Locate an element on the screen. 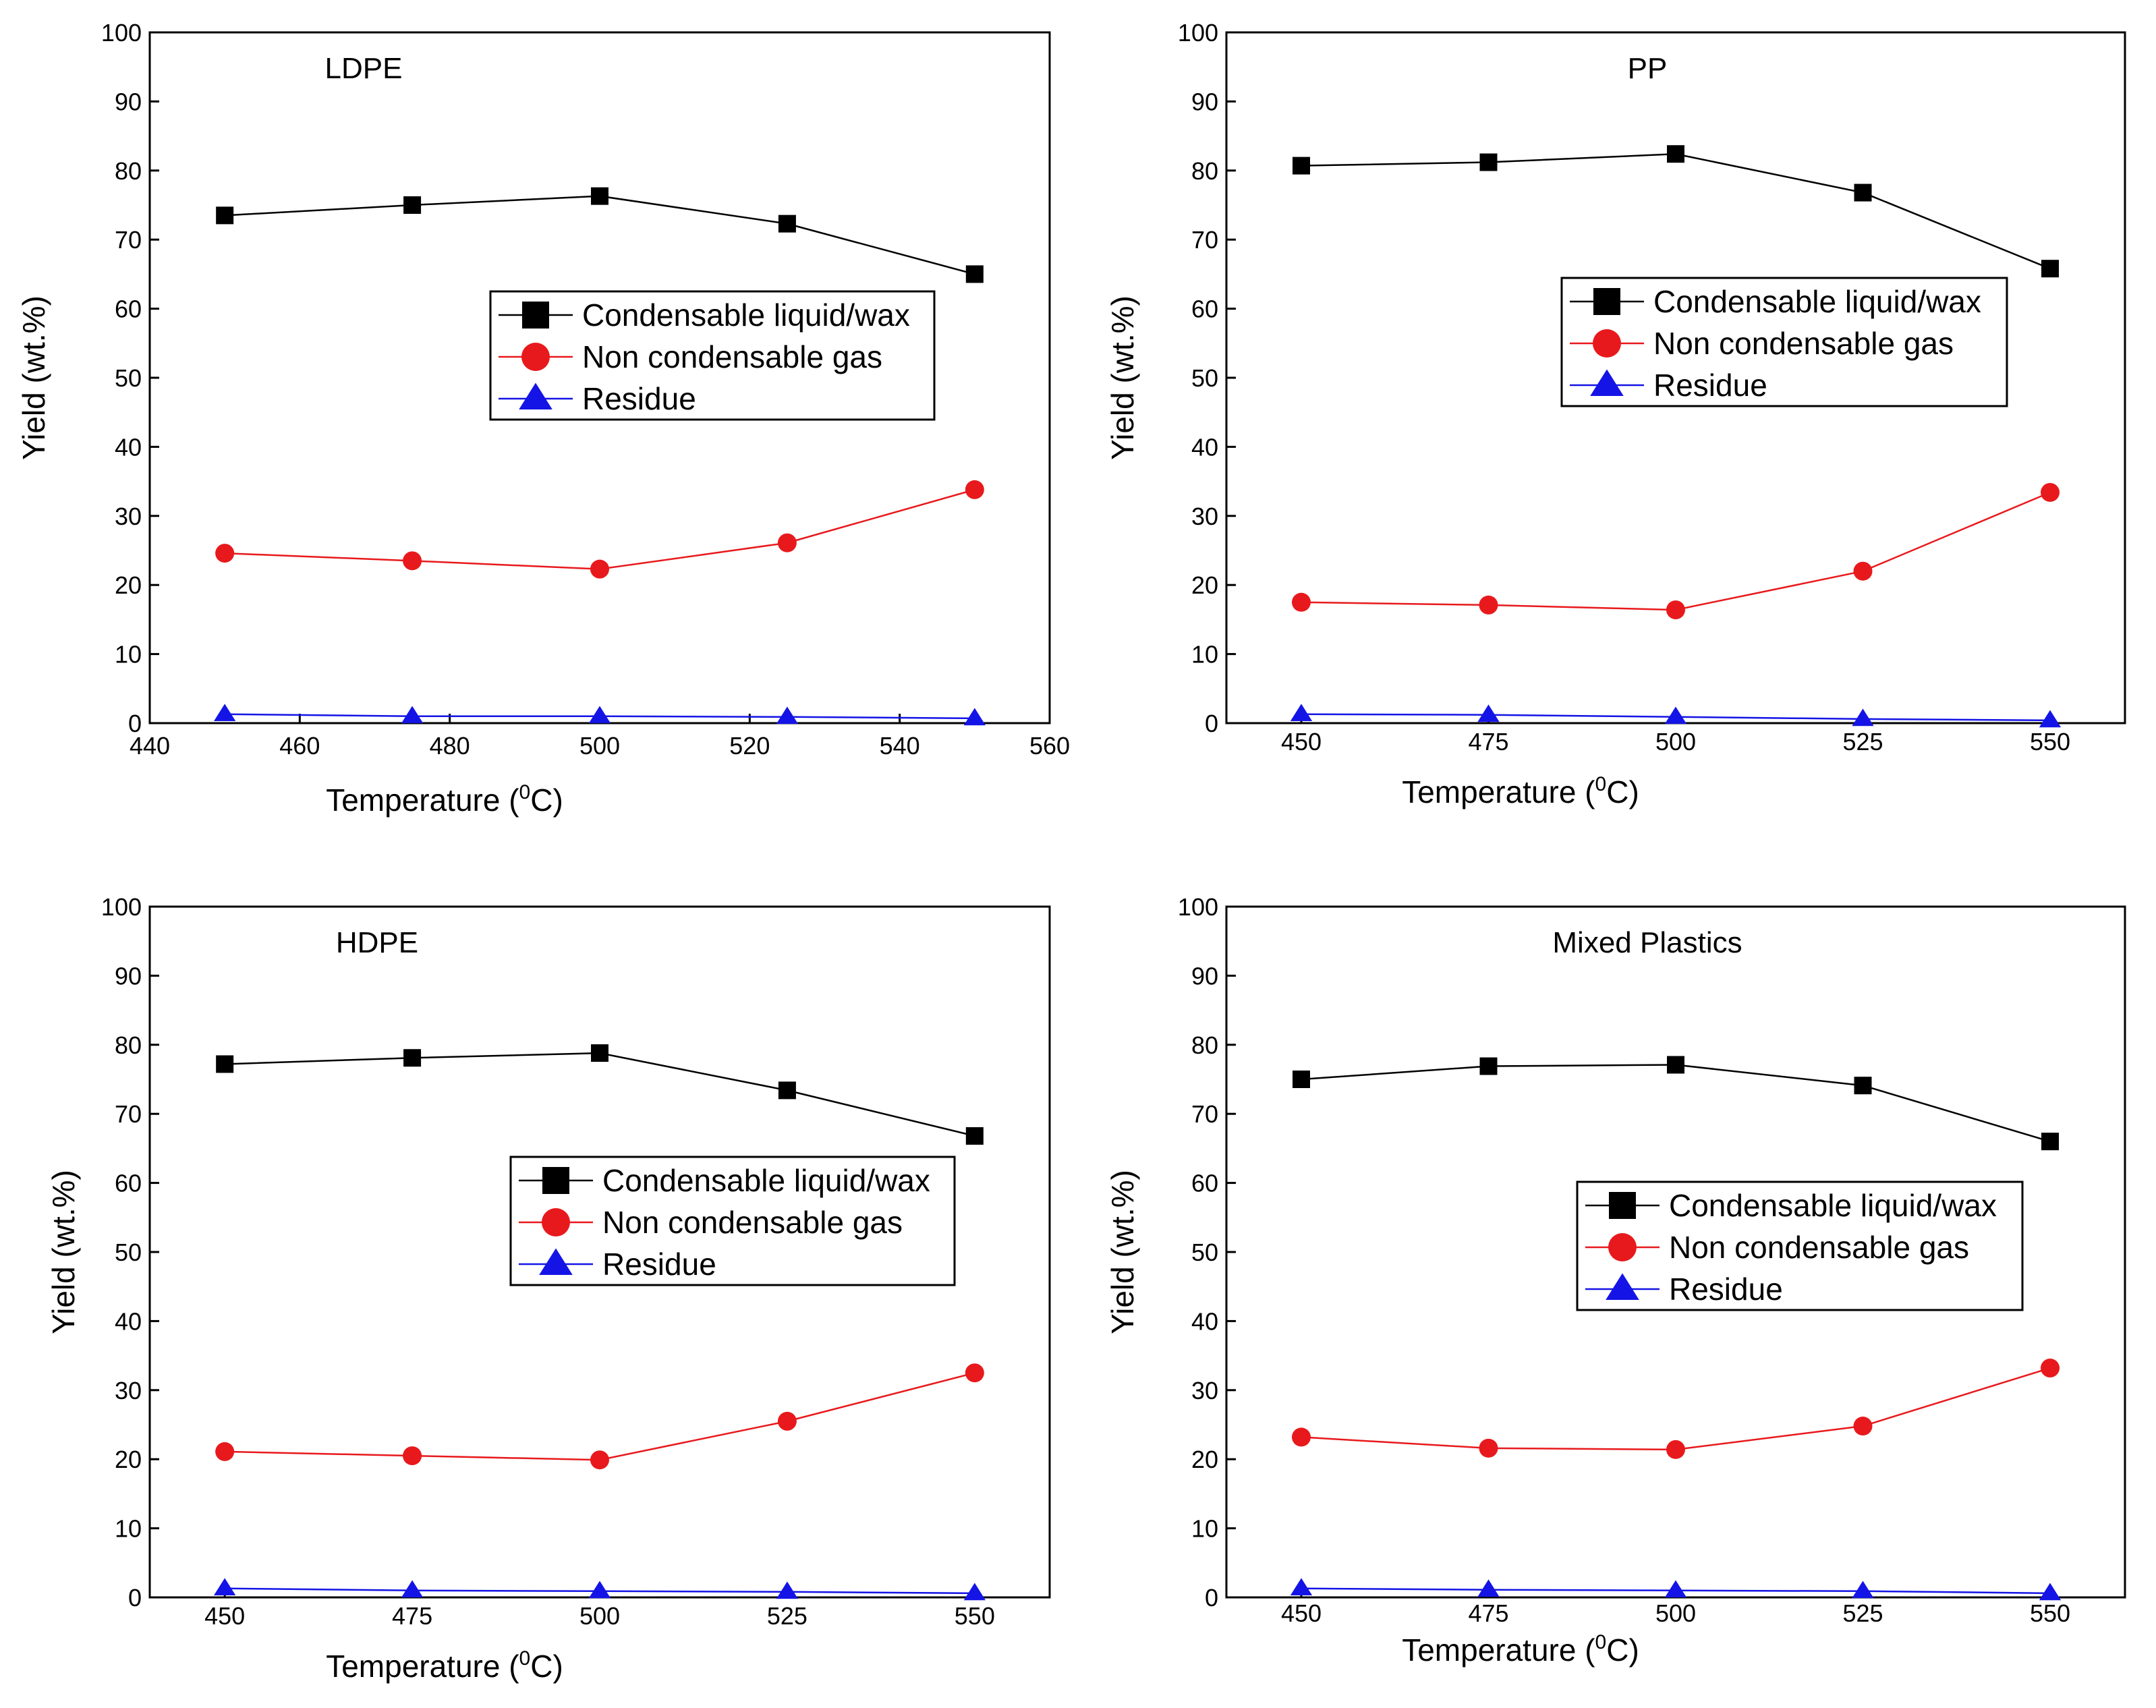 This screenshot has height=1708, width=2156. panel-title: PP is located at coordinates (1648, 68).